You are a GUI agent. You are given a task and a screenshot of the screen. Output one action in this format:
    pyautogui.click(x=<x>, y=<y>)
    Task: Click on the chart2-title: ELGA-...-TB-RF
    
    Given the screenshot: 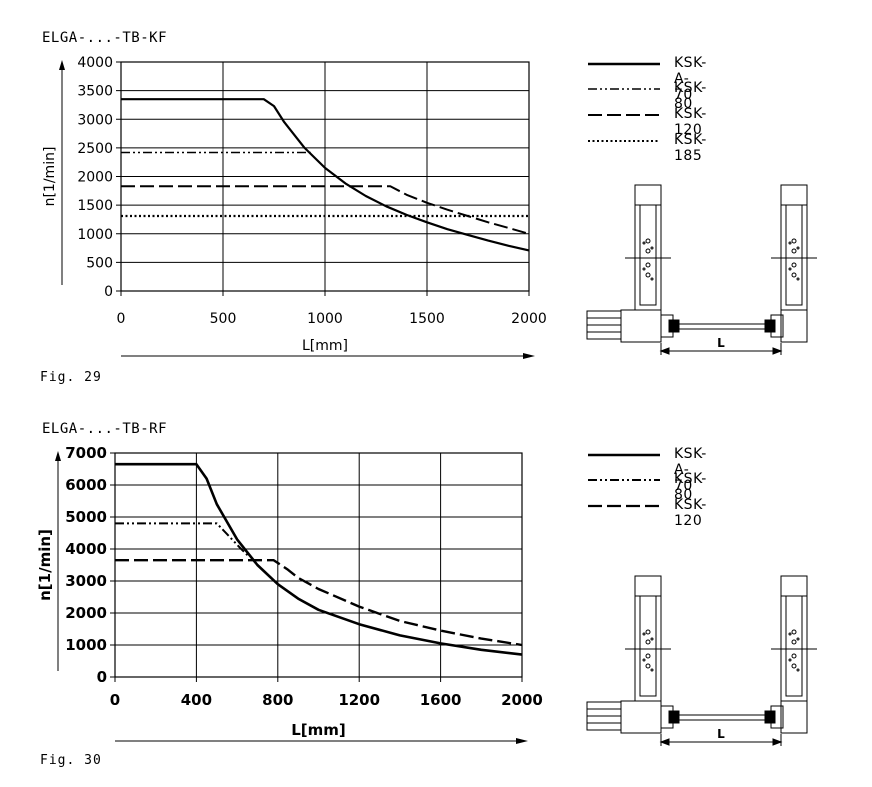 What is the action you would take?
    pyautogui.click(x=105, y=429)
    